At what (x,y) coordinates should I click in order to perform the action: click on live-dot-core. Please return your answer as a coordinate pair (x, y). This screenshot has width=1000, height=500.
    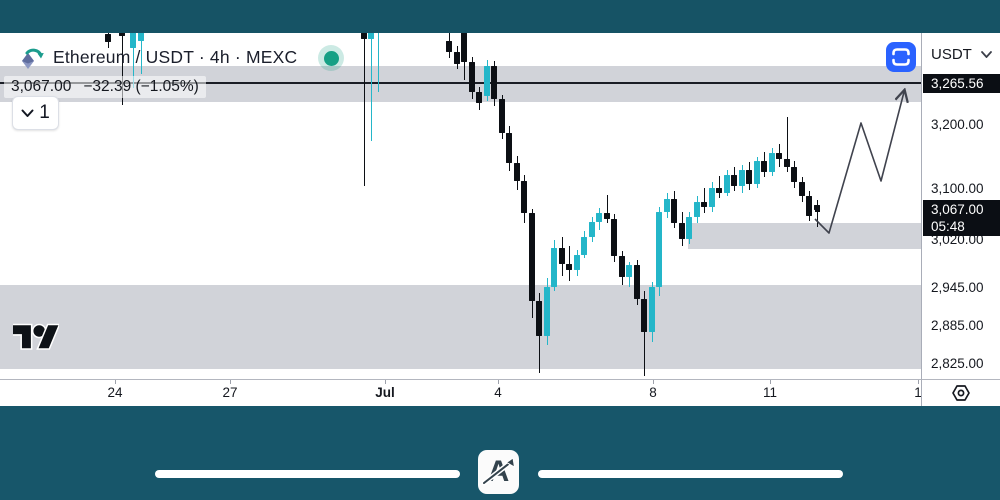
    Looking at the image, I should click on (331, 58).